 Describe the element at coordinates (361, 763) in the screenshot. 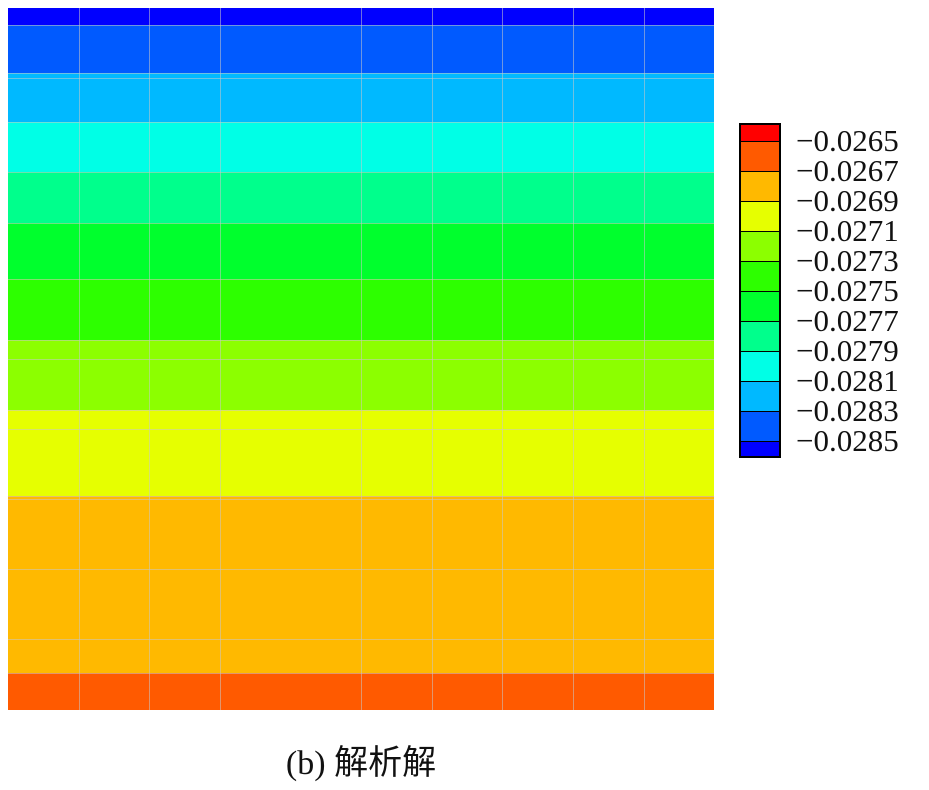

I see `caption-text: (b) 解析解` at that location.